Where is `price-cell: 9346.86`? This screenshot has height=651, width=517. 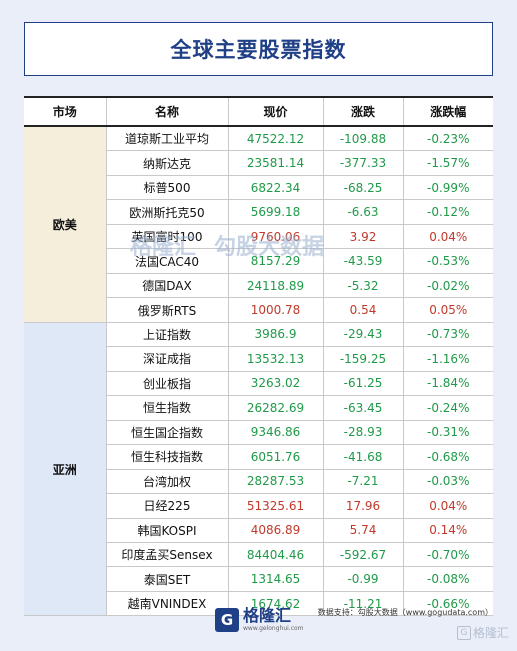
price-cell: 9346.86 is located at coordinates (276, 433).